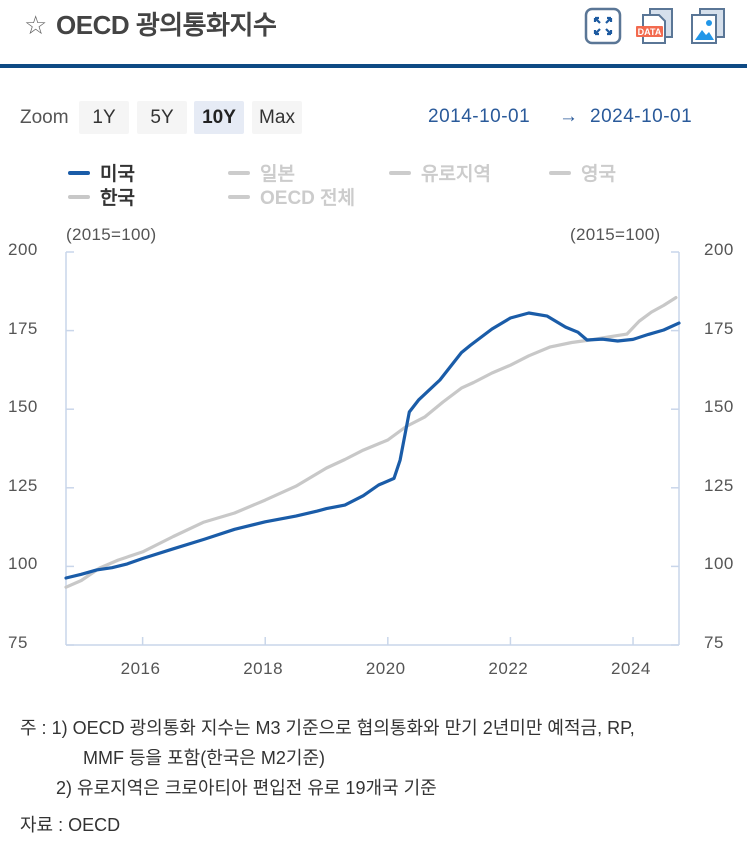 This screenshot has height=858, width=747. What do you see at coordinates (569, 116) in the screenshot?
I see `range-arrow: →` at bounding box center [569, 116].